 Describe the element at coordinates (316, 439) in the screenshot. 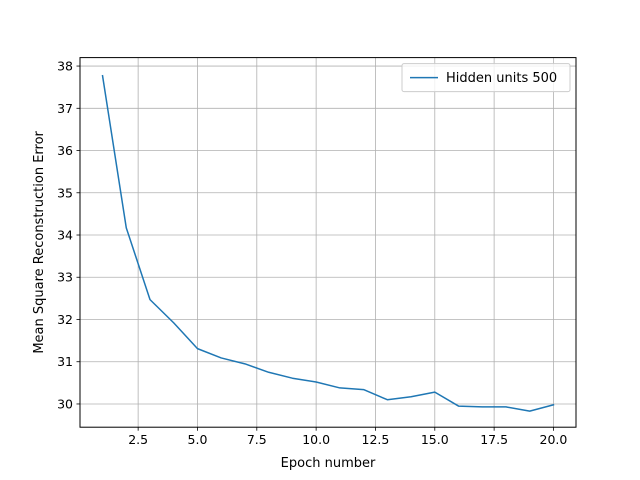

I see `x-tick-label: 10.0` at that location.